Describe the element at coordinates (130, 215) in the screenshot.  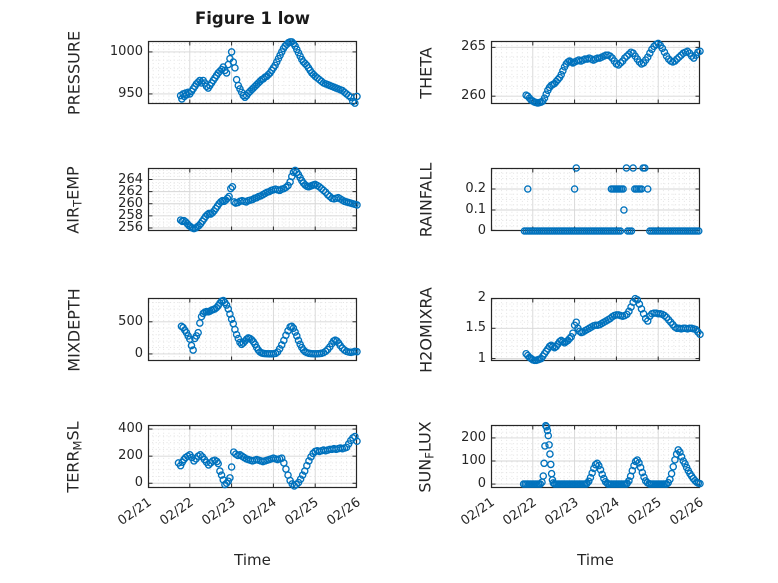
I see `ytick-label-air_temp-1: 258` at that location.